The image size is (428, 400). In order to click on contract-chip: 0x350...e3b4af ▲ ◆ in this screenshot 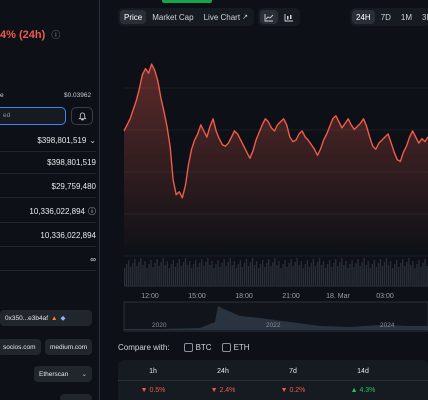, I will do `click(46, 318)`.